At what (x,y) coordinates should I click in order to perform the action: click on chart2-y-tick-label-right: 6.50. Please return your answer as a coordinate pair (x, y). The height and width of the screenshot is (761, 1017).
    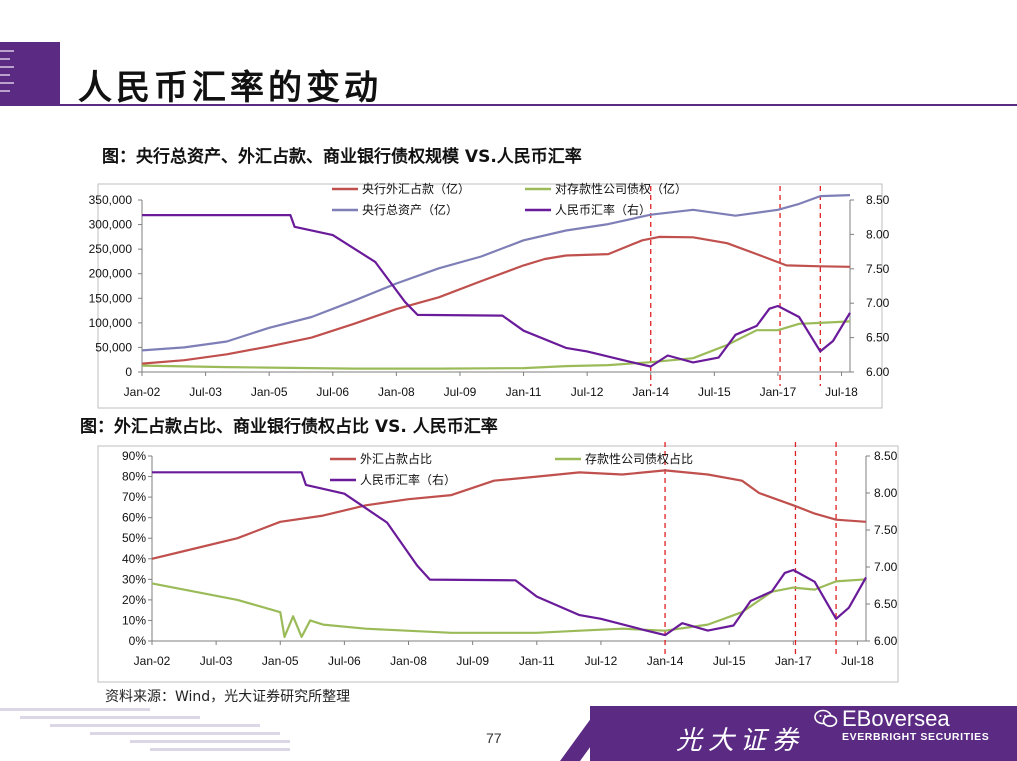
    Looking at the image, I should click on (886, 604).